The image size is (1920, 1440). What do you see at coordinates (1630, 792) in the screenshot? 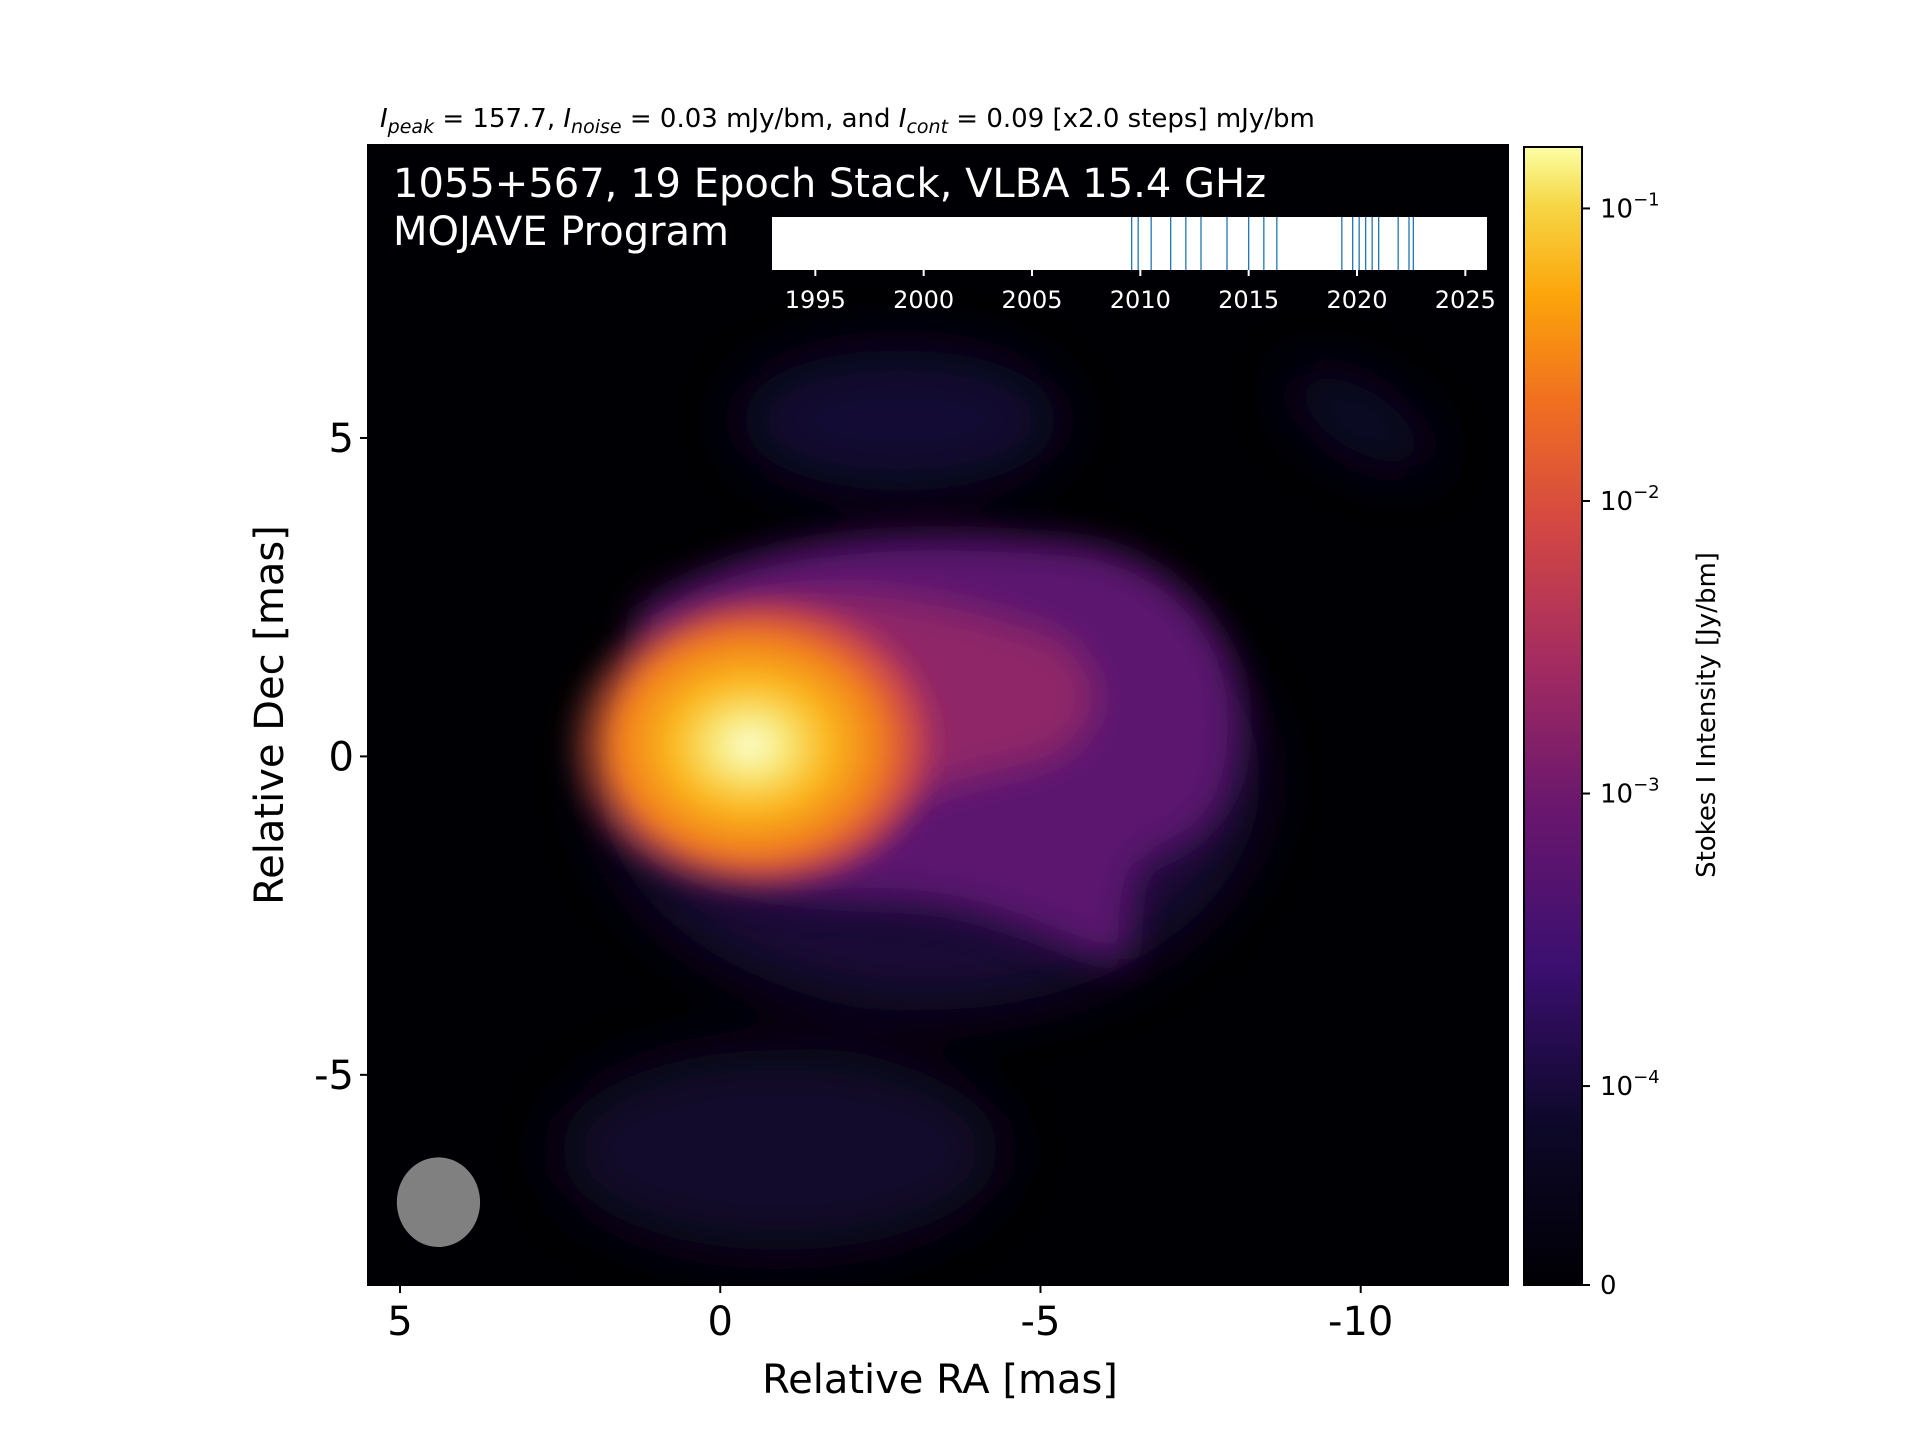
I see `colorbar-tick-label: 10⁻³` at bounding box center [1630, 792].